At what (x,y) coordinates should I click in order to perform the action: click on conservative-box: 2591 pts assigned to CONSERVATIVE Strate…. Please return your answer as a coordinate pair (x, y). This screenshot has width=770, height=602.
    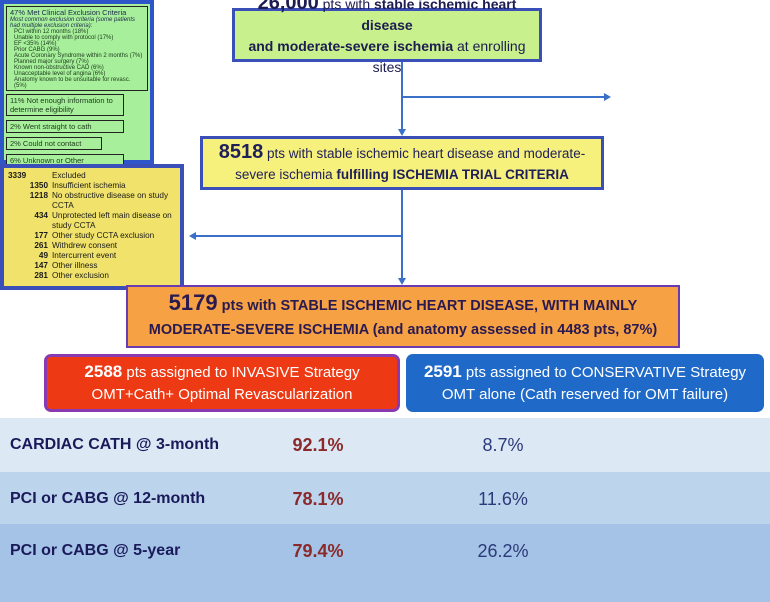
    Looking at the image, I should click on (585, 383).